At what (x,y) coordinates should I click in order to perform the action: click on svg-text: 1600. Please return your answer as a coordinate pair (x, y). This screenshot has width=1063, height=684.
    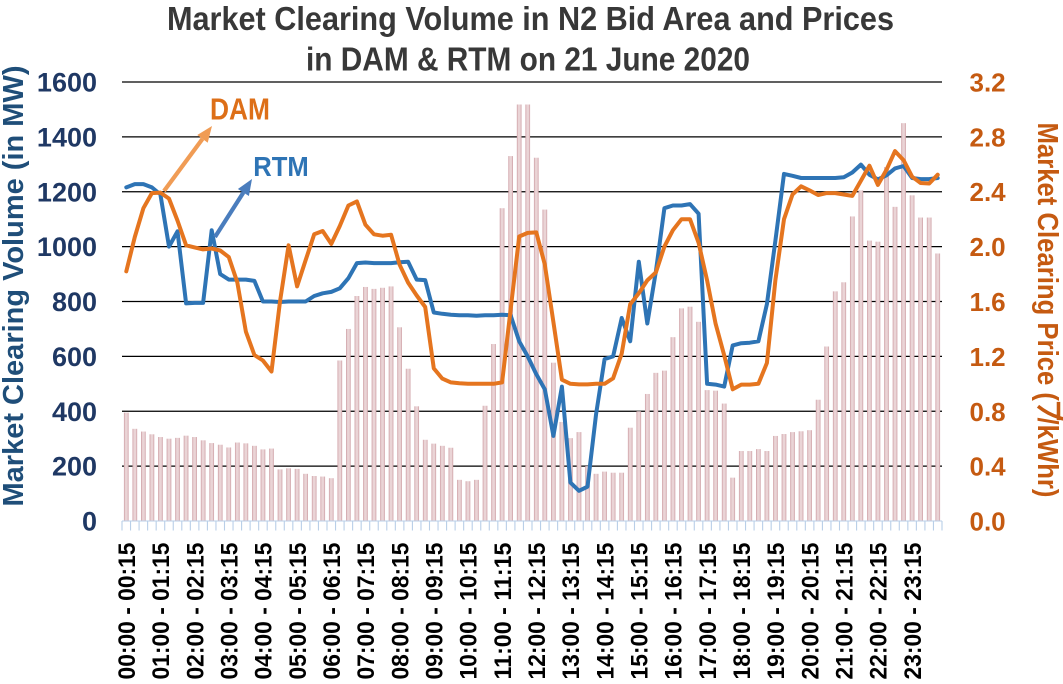
    Looking at the image, I should click on (67, 83).